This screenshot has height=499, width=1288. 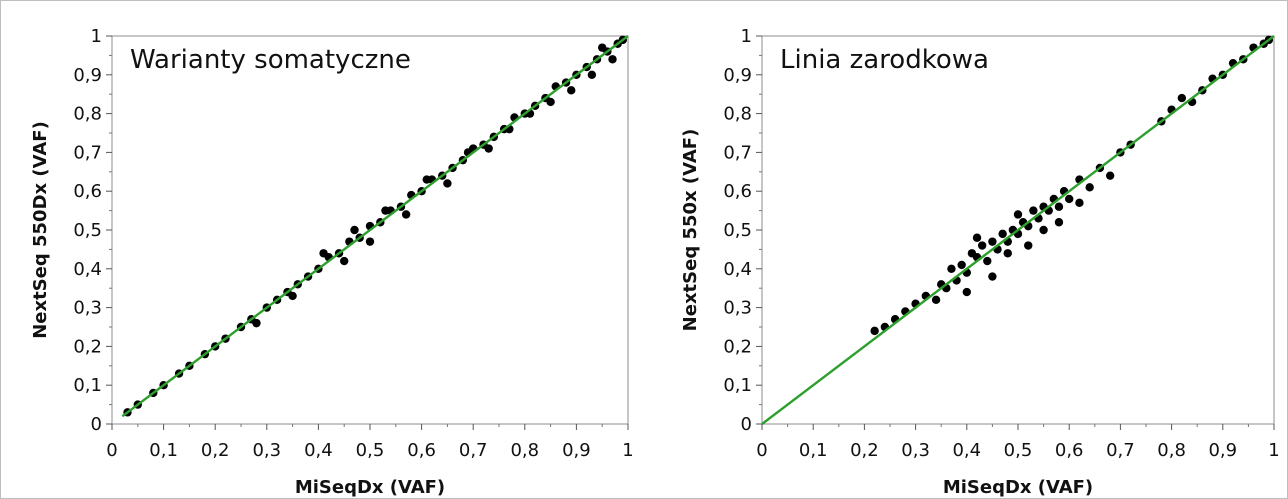 What do you see at coordinates (1069, 450) in the screenshot?
I see `chart-2-x-tick-label: 0,6` at bounding box center [1069, 450].